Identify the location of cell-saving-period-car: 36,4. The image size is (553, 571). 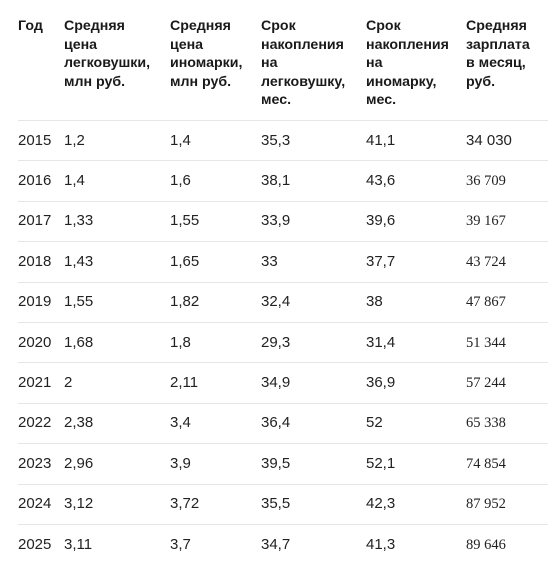
(313, 423).